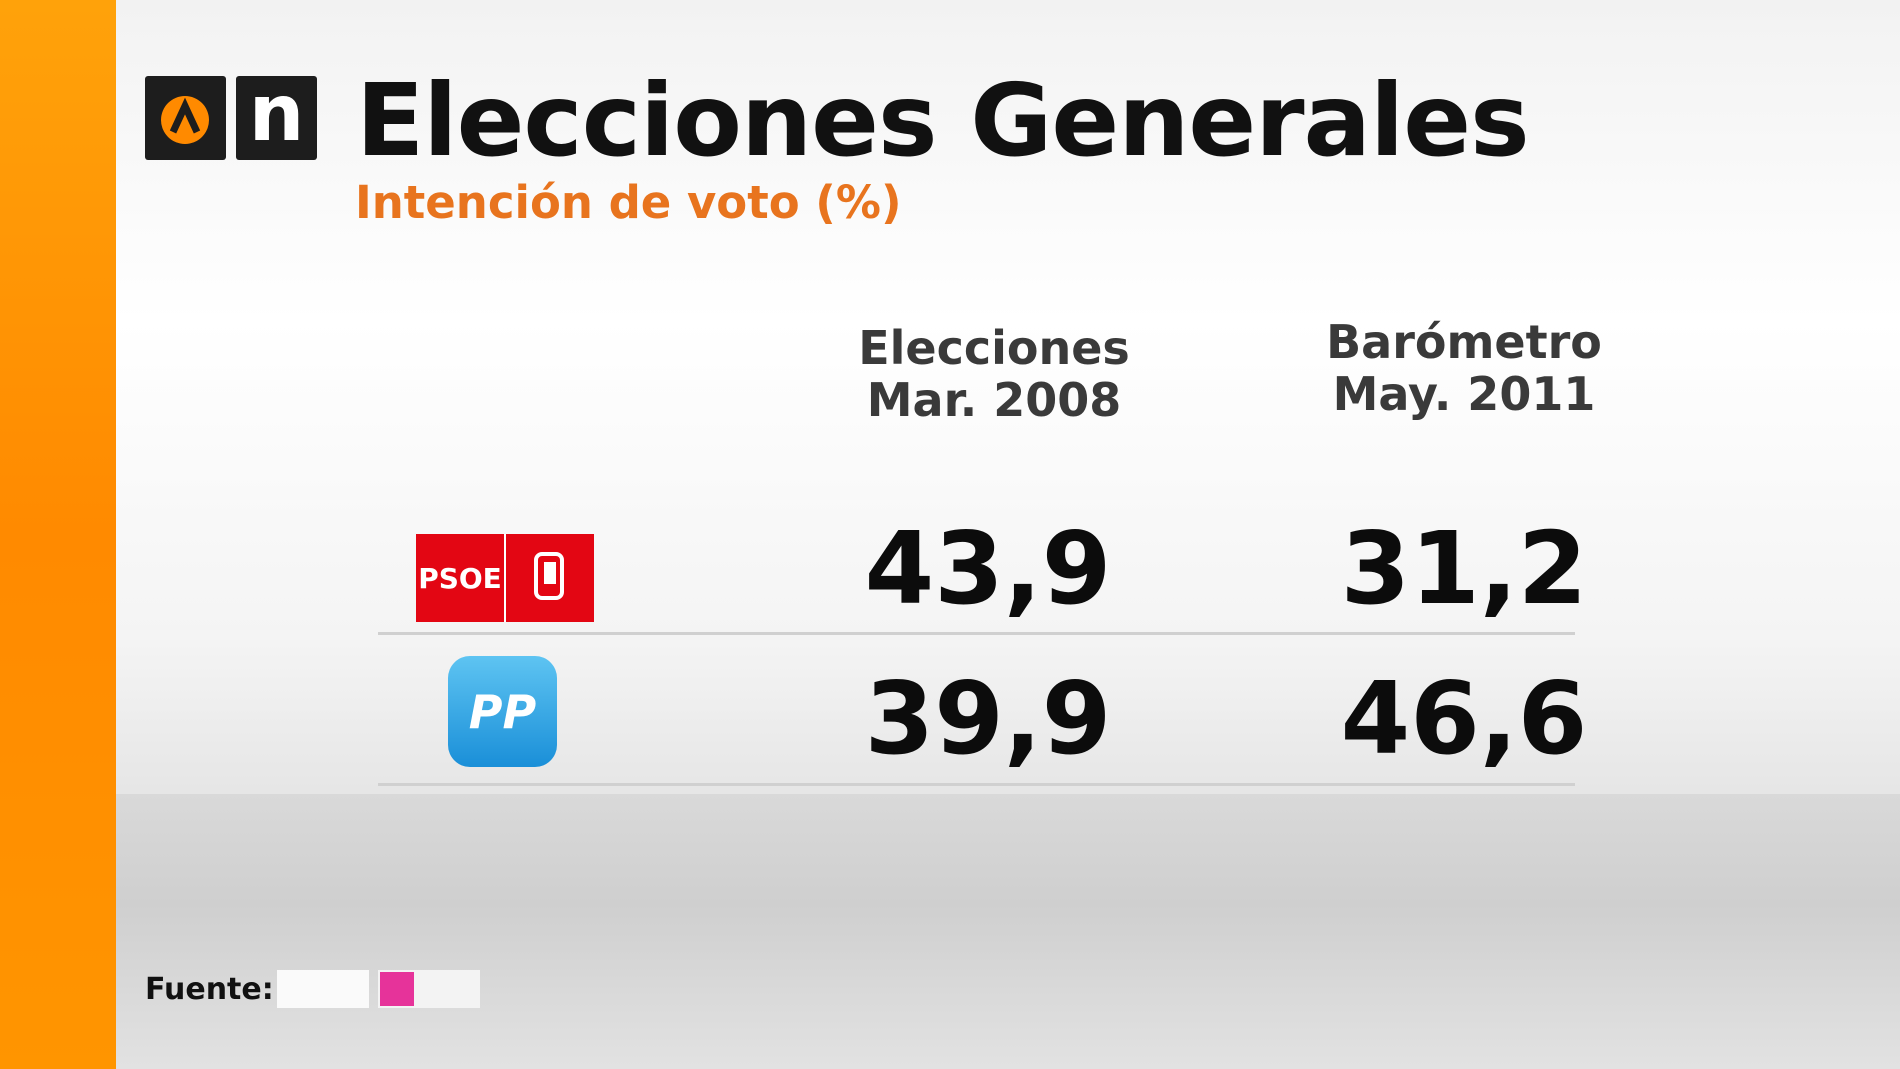 The image size is (1900, 1069). Describe the element at coordinates (397, 989) in the screenshot. I see `source-logo-mark` at that location.